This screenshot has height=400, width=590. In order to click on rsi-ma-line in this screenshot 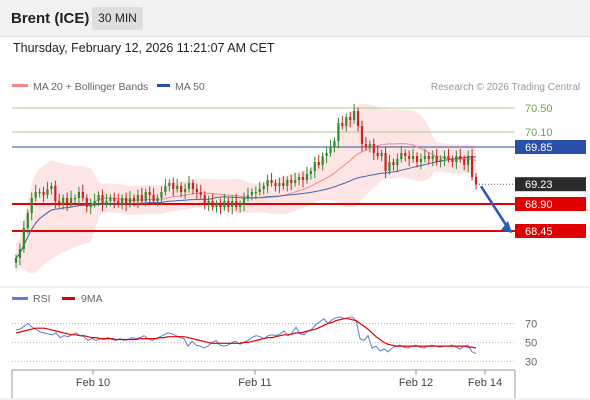, I will do `click(246, 333)`.